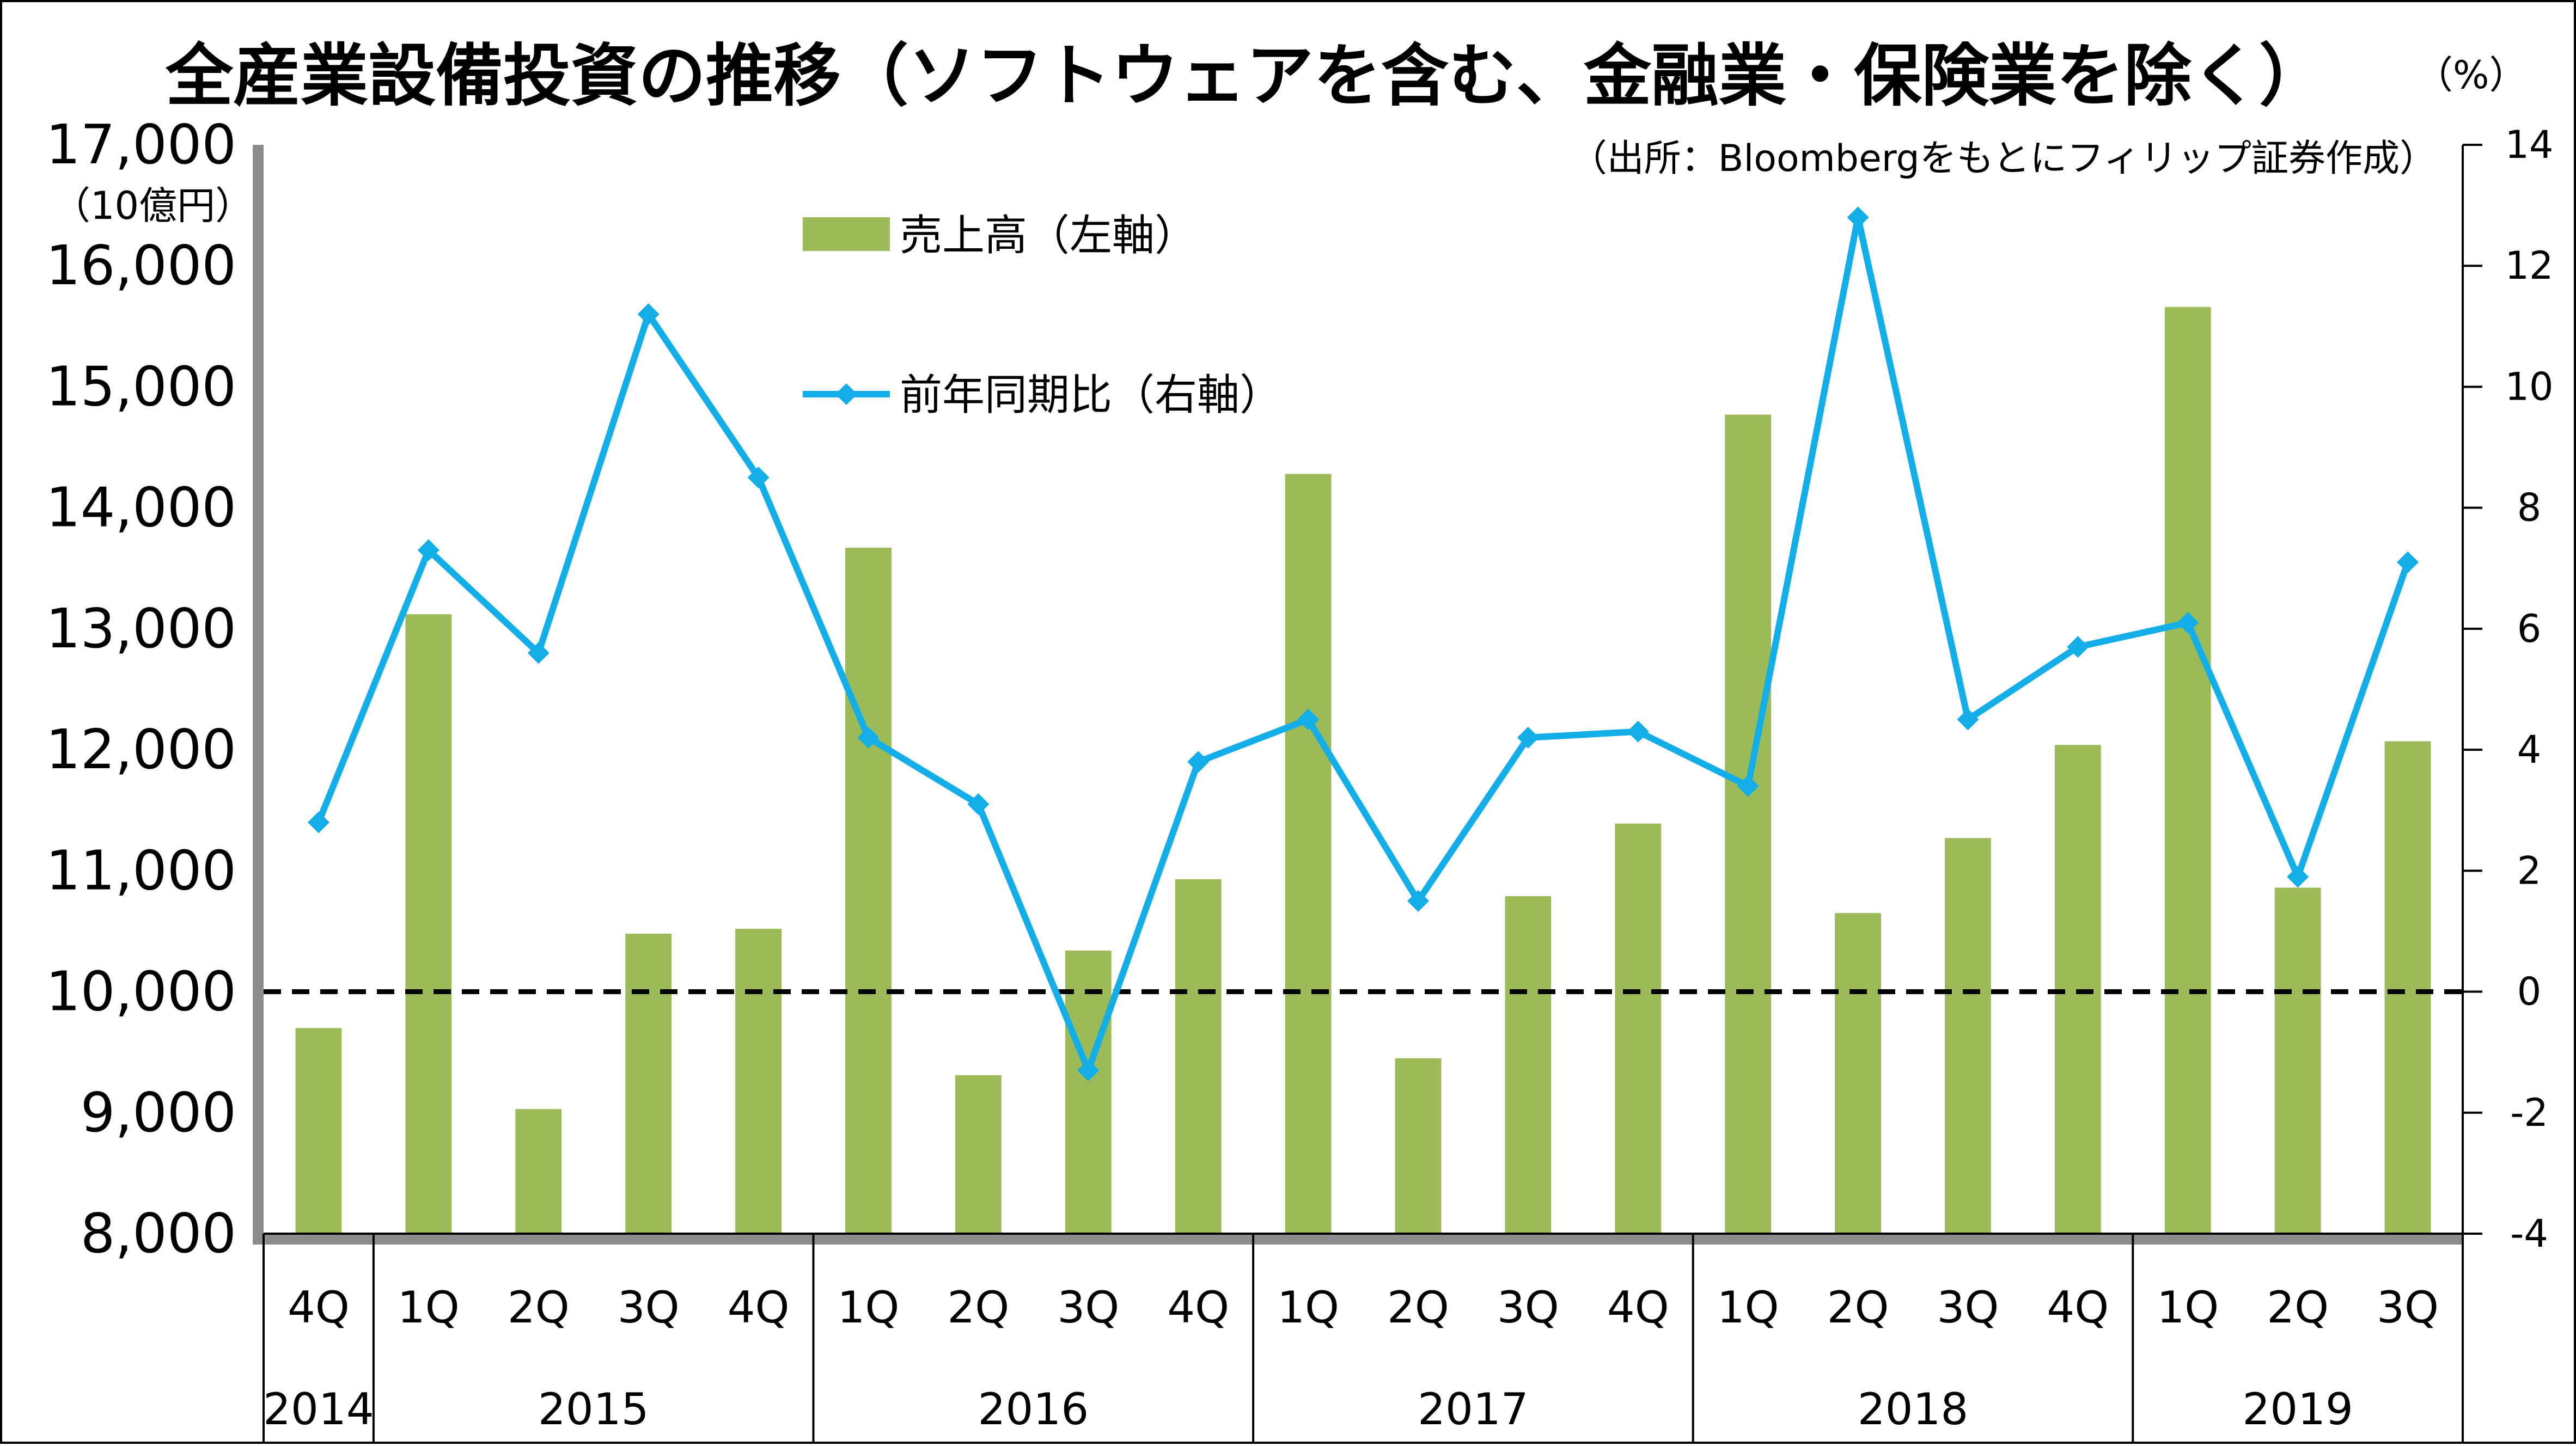 The width and height of the screenshot is (2576, 1446). Describe the element at coordinates (2529, 1112) in the screenshot. I see `right-tick-label: -2` at that location.